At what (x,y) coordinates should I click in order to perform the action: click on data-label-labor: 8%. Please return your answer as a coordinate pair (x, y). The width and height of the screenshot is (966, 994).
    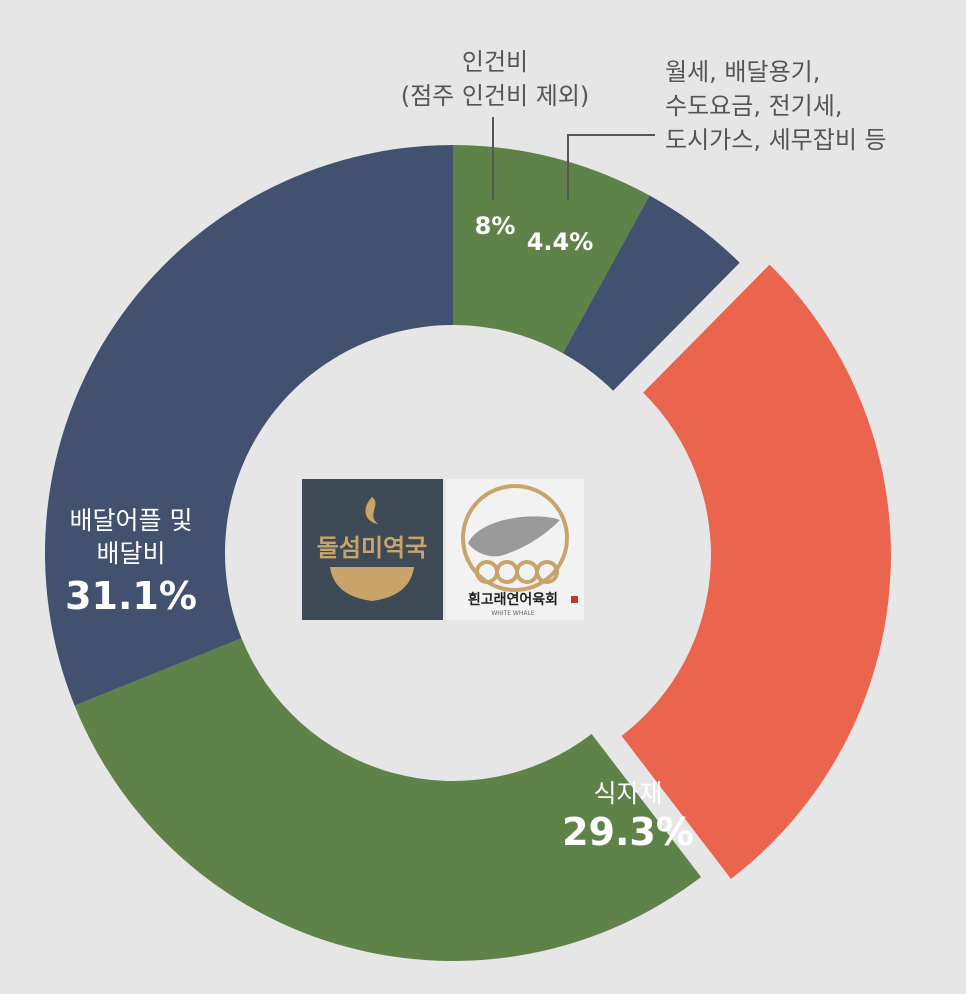
    Looking at the image, I should click on (495, 226).